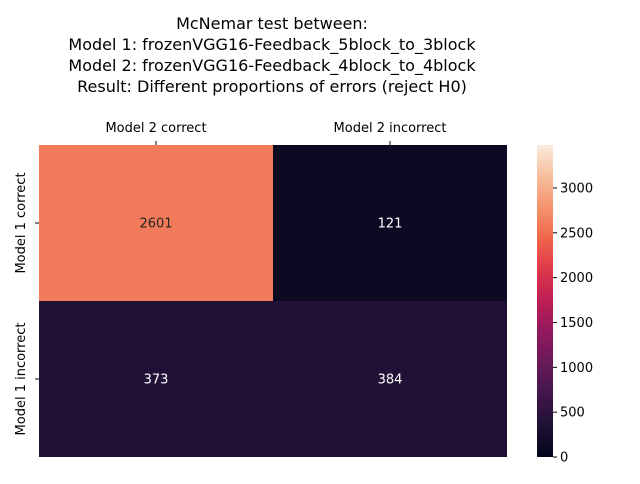 This screenshot has width=640, height=484. What do you see at coordinates (21, 222) in the screenshot?
I see `y-tick-label: Model 1 correct` at bounding box center [21, 222].